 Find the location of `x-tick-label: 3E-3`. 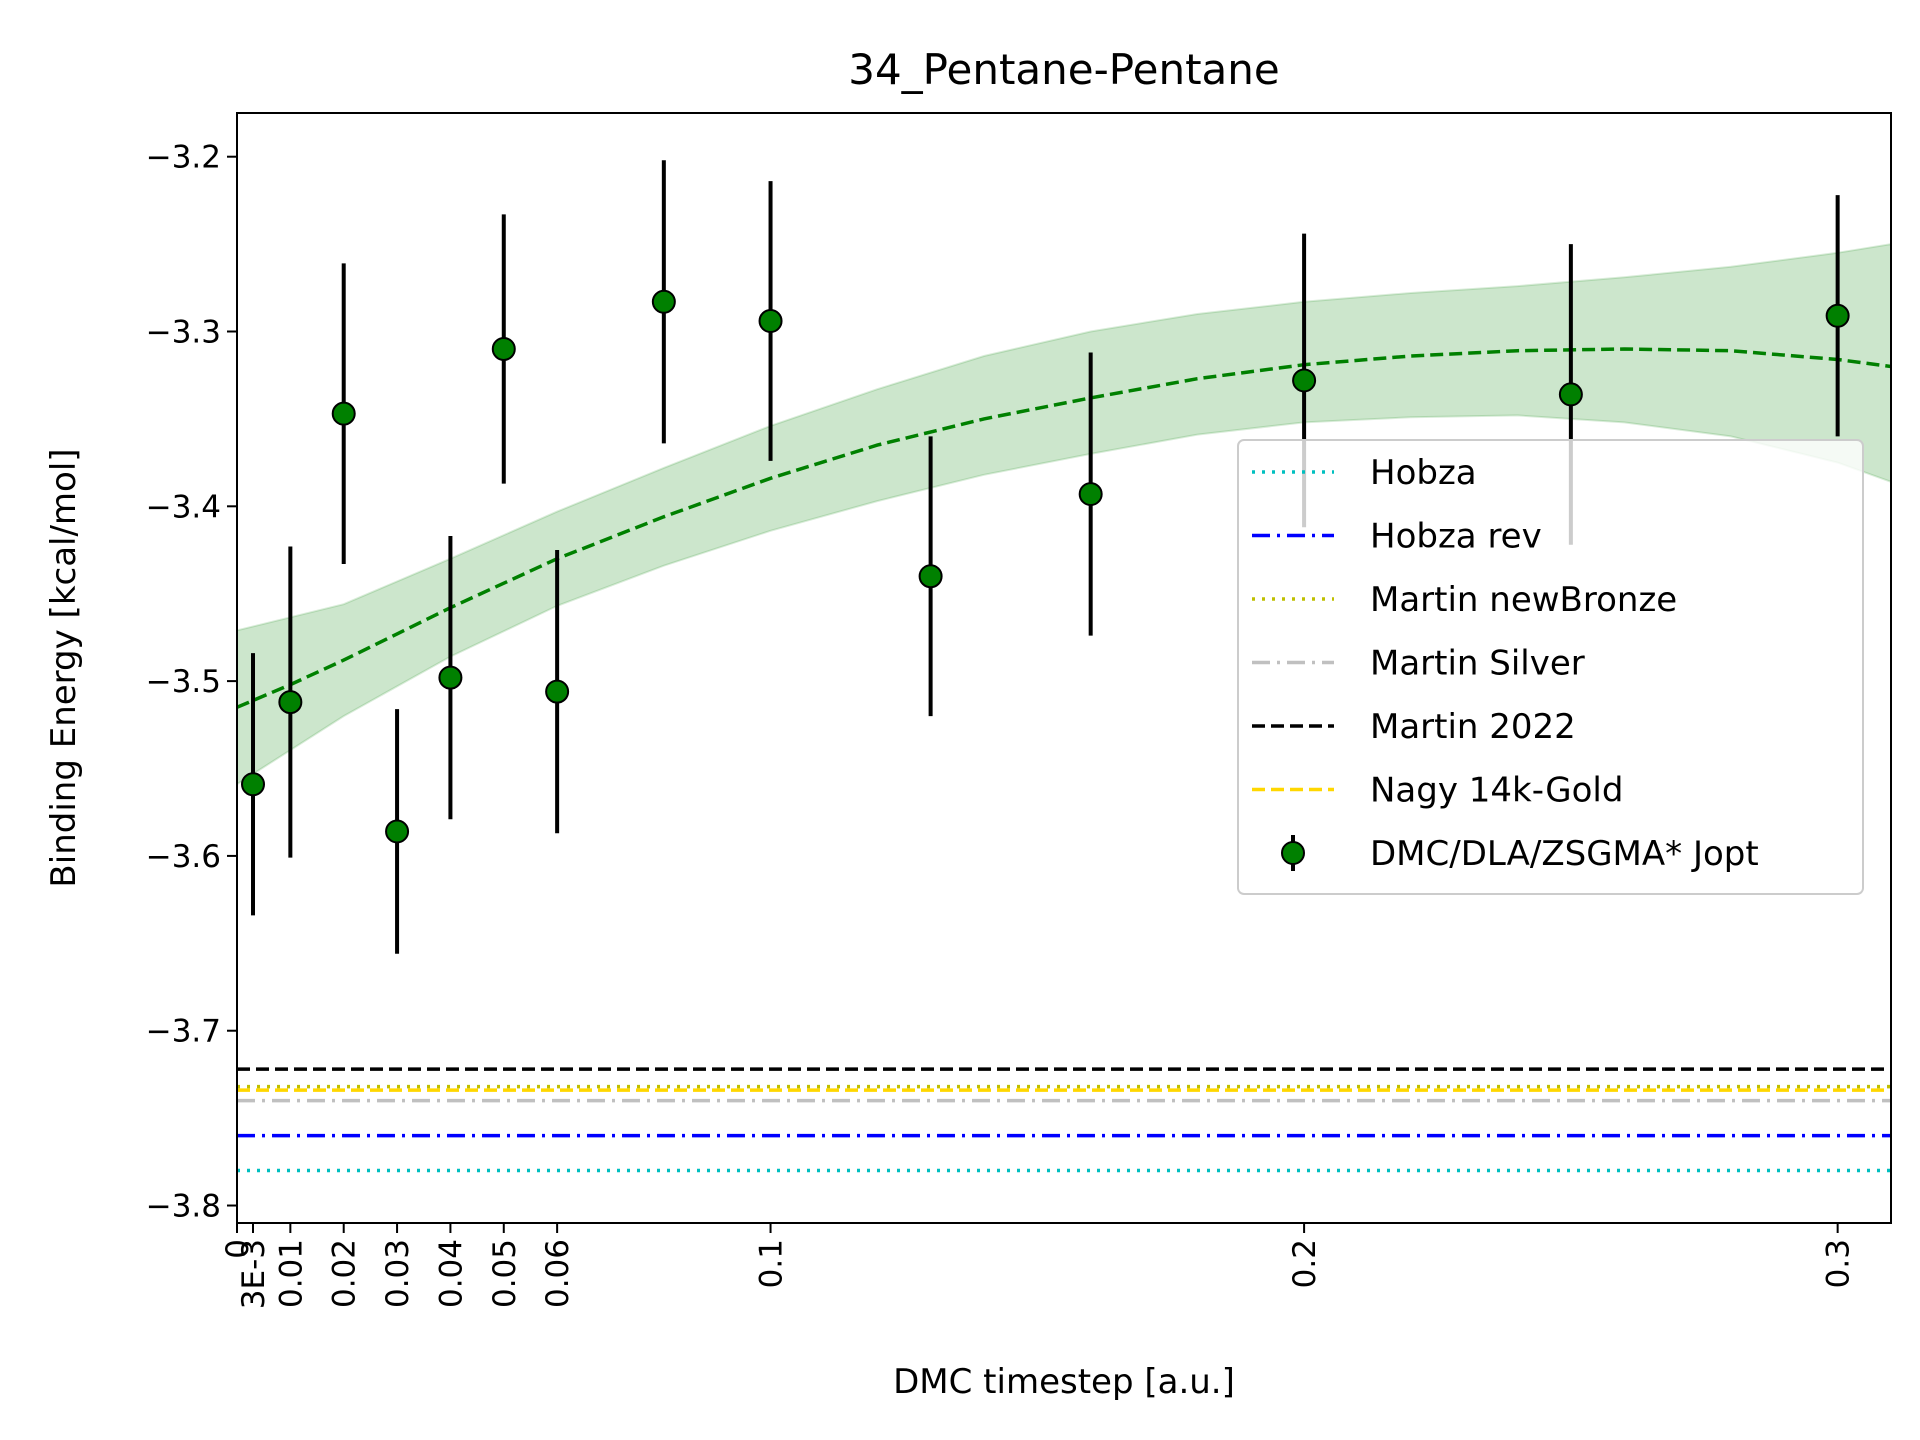

x-tick-label: 3E-3 is located at coordinates (254, 1274).